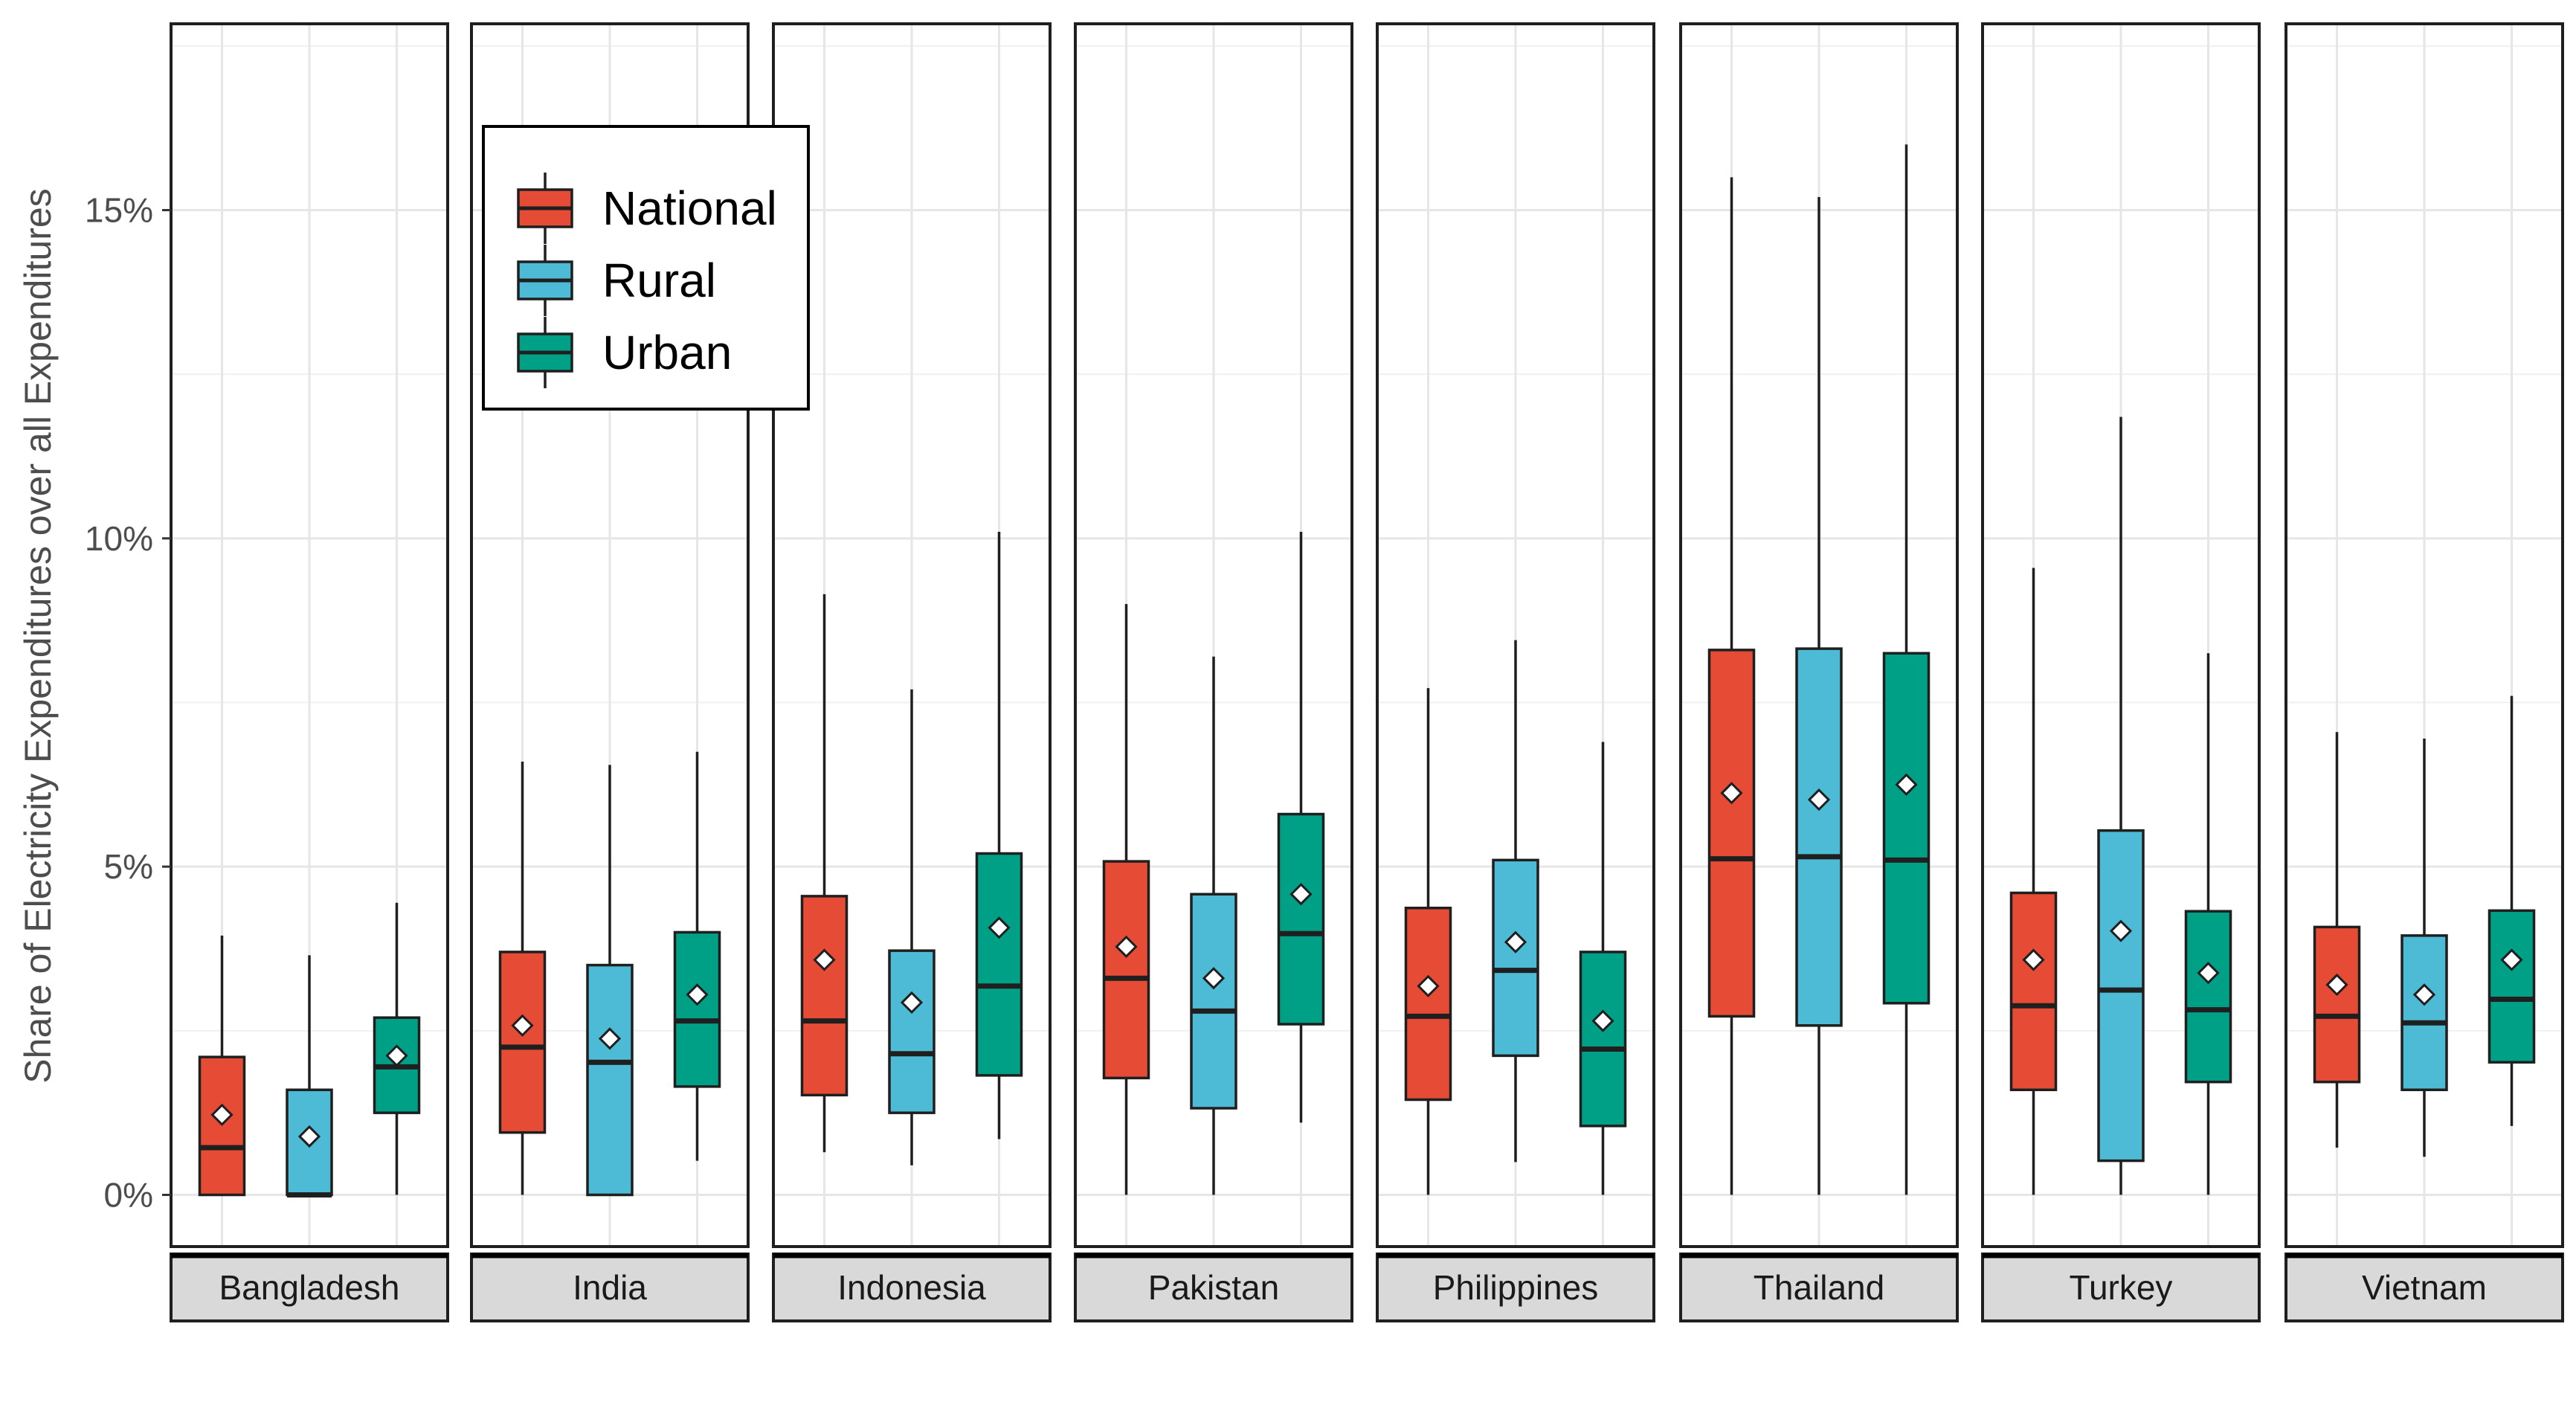 Image resolution: width=2576 pixels, height=1405 pixels. I want to click on box-turkey-national, so click(2033, 991).